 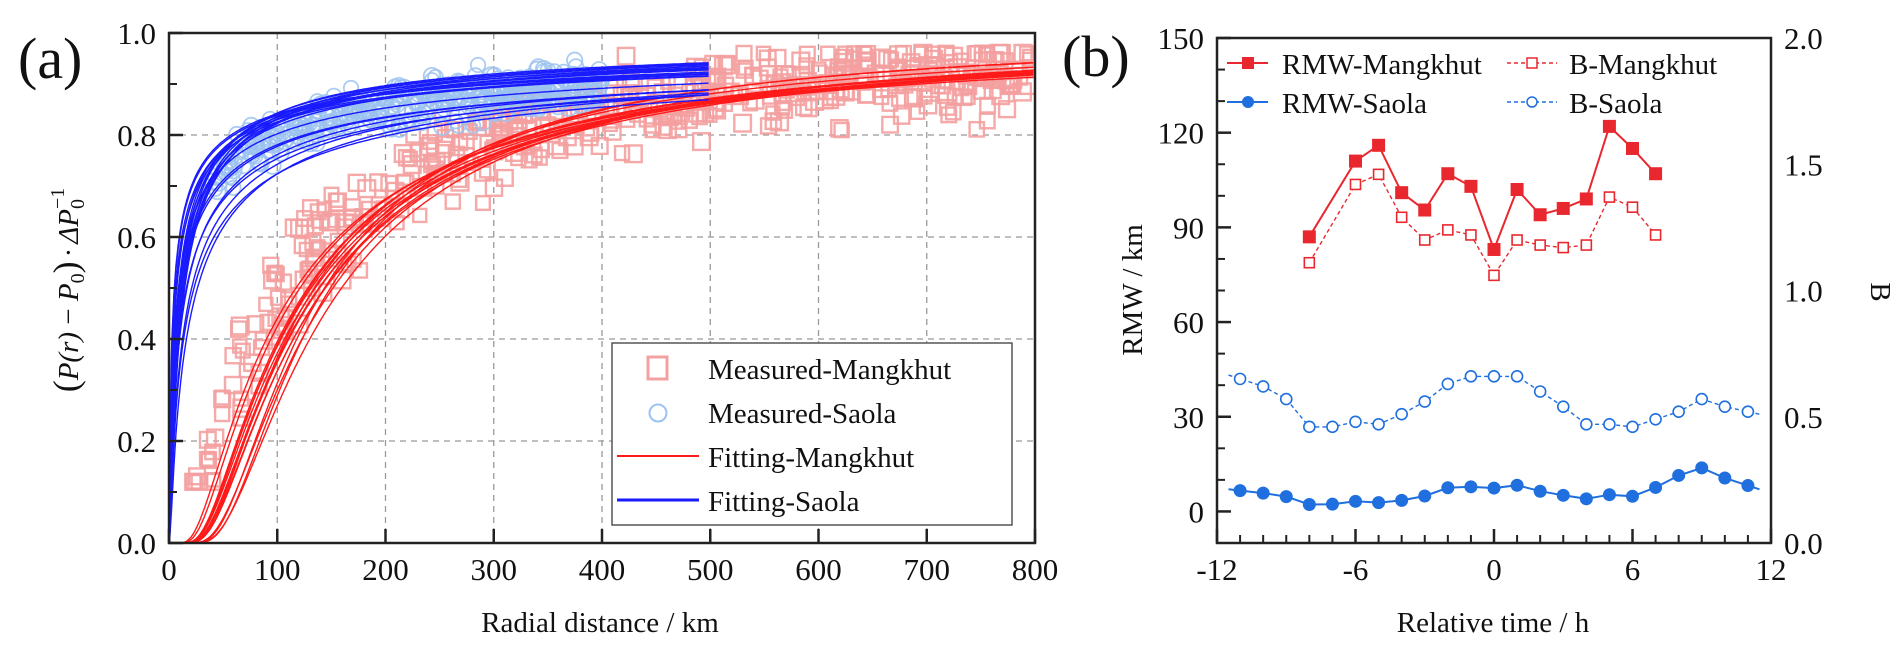 I want to click on y-tick-label: 120, so click(x=1181, y=133).